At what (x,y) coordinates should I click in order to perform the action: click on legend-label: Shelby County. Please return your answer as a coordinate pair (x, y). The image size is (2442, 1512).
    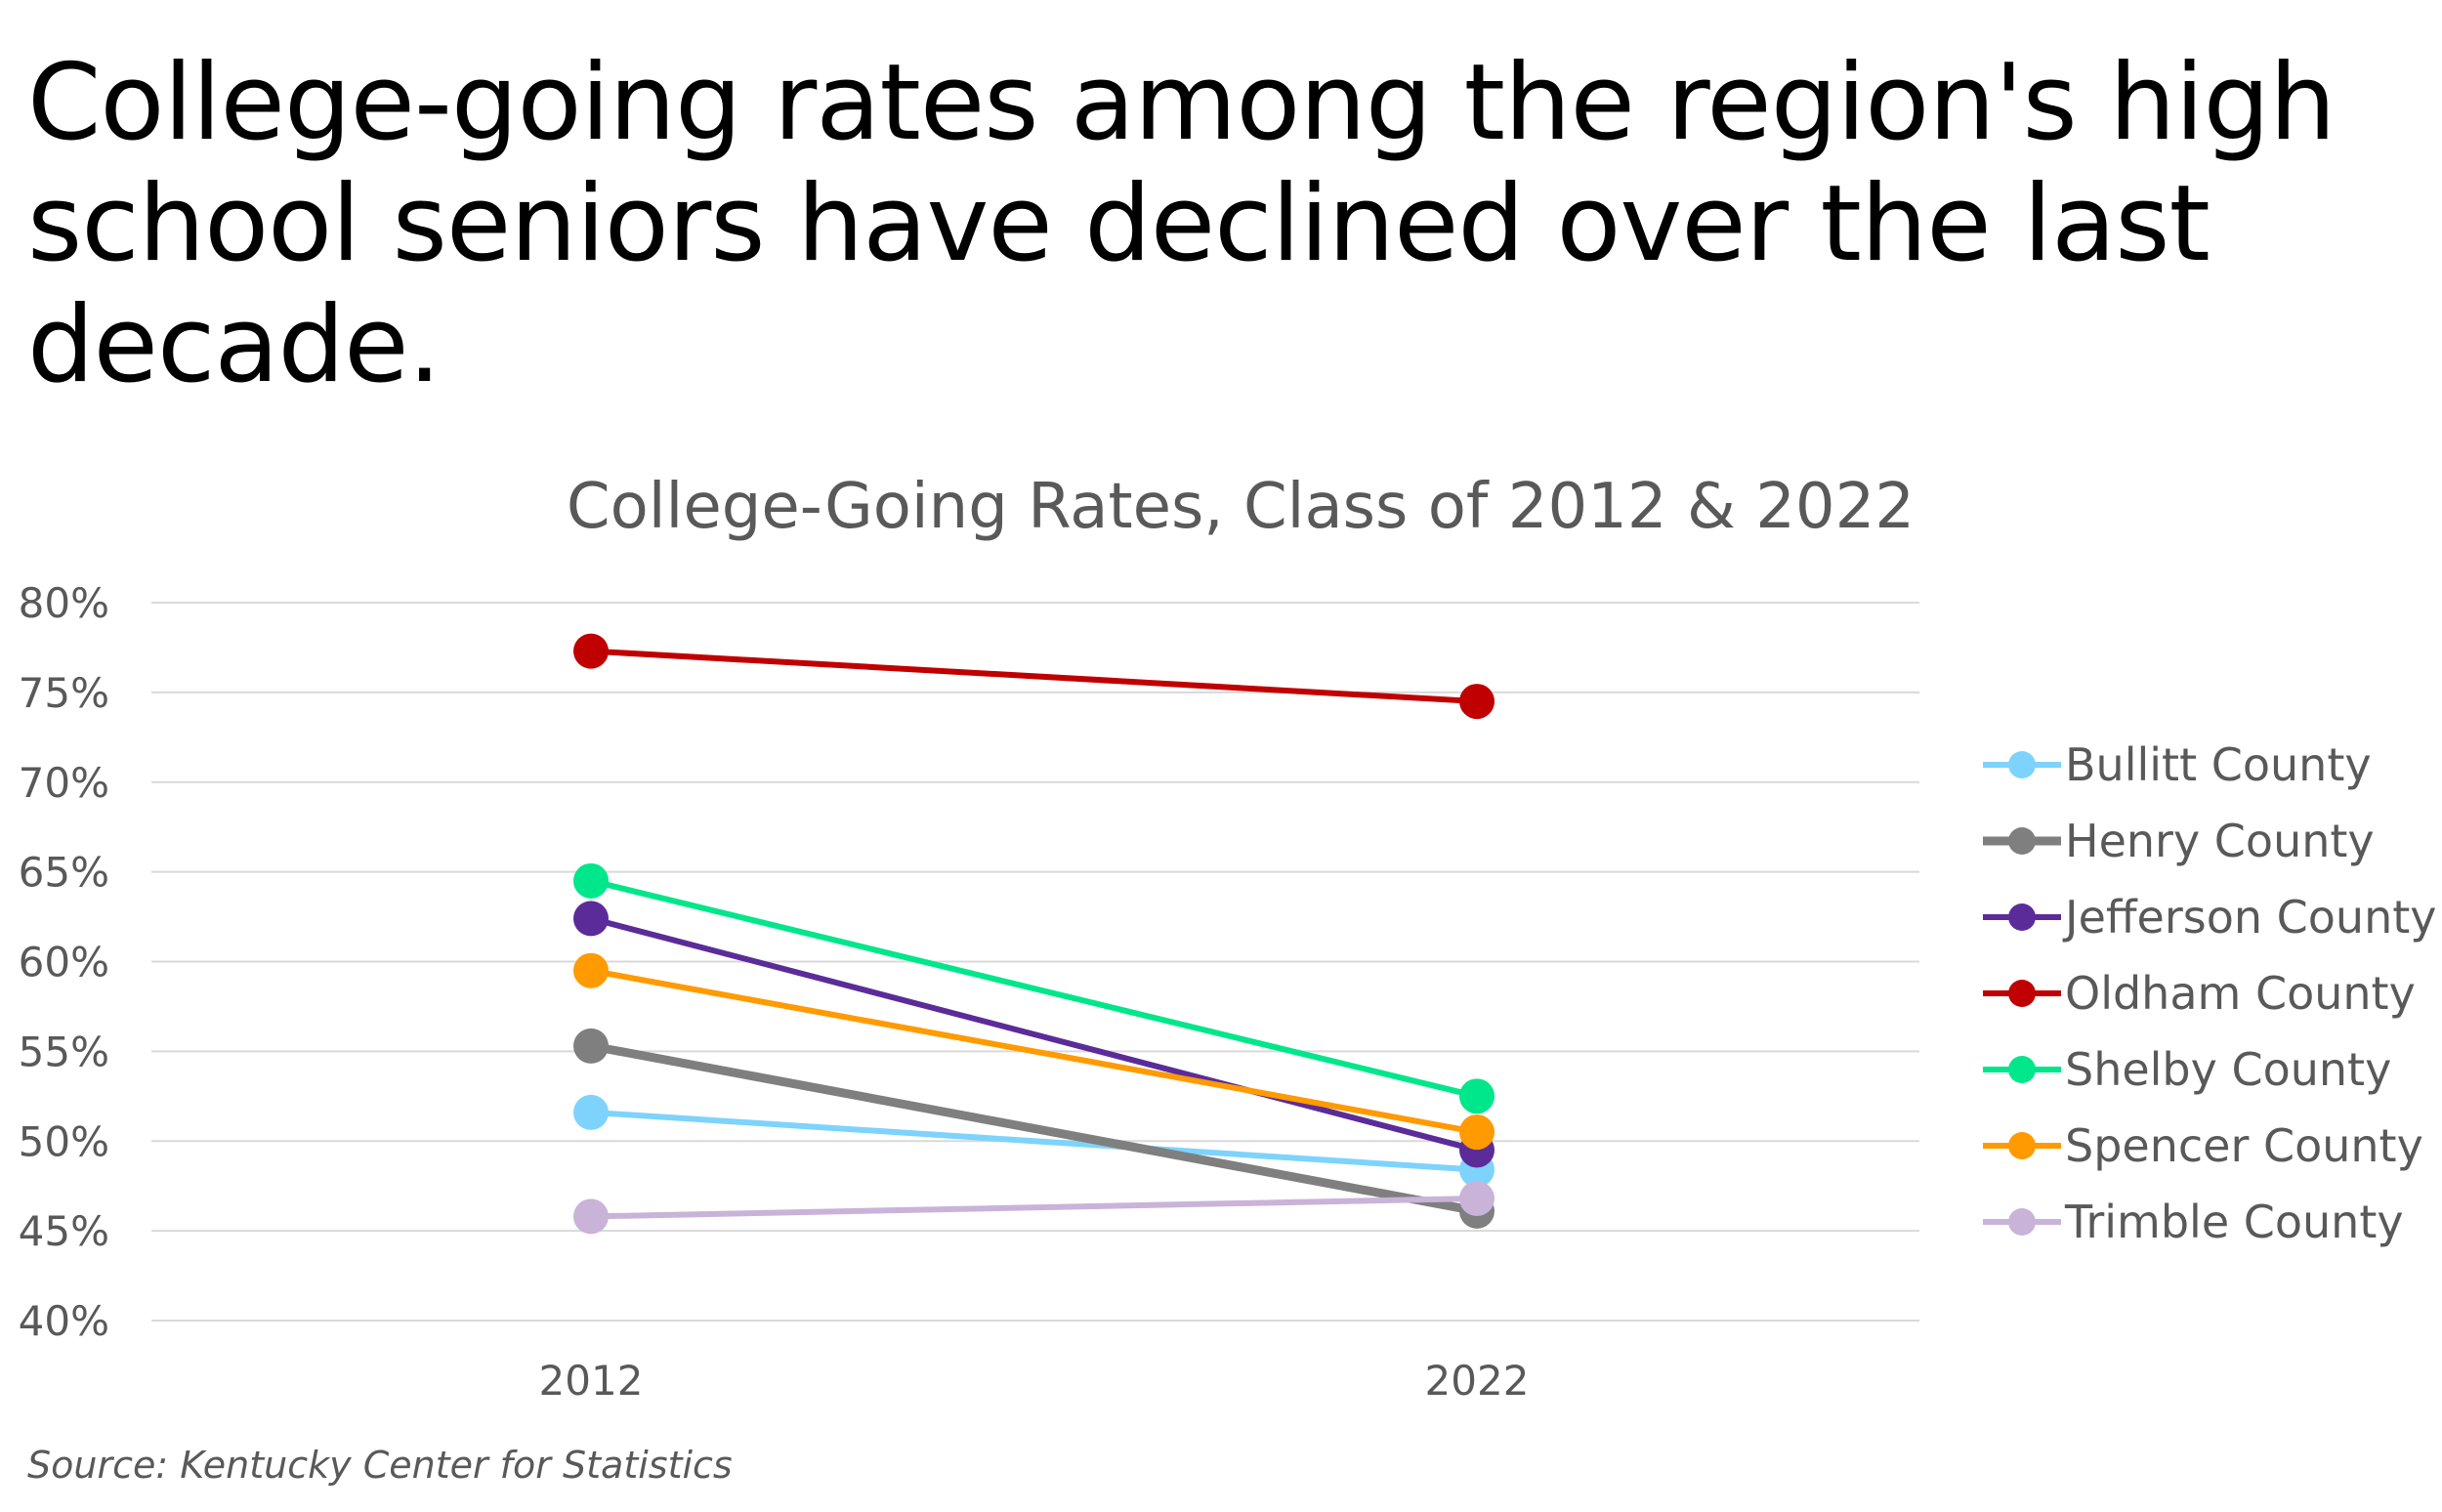
    Looking at the image, I should click on (2228, 1069).